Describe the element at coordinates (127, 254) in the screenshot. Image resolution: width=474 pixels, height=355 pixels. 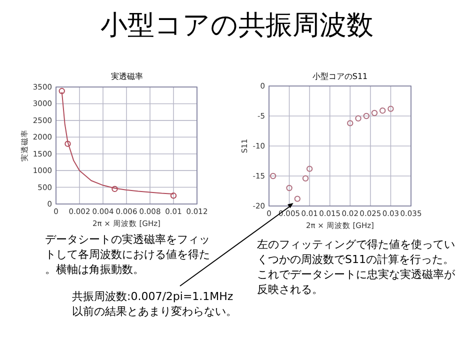
I see `text: データシートの実透磁率をフィットして各周波数における値を得た。横軸は角振動数。` at that location.